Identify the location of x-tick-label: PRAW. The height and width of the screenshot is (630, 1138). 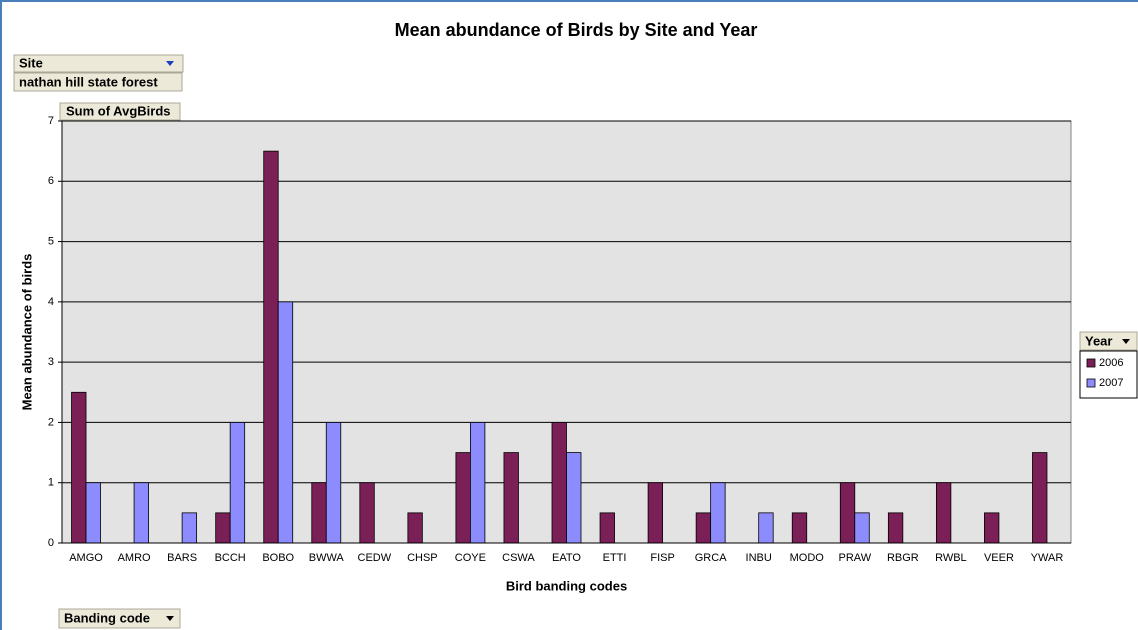
(854, 558).